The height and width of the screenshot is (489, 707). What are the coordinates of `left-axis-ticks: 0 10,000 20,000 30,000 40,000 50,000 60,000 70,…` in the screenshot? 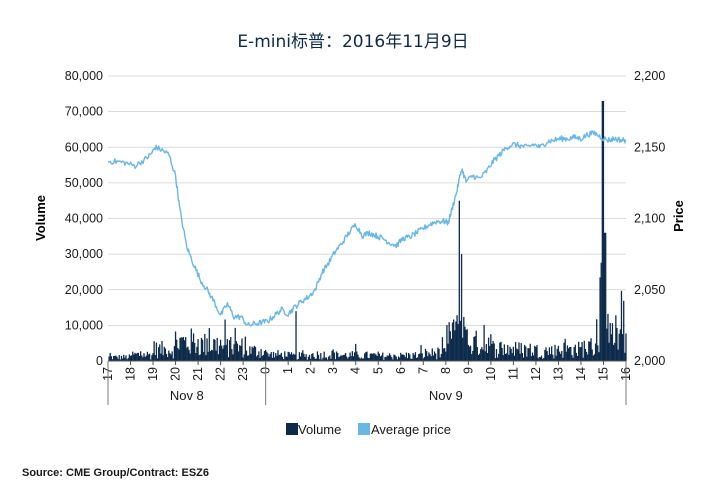 It's located at (84, 218).